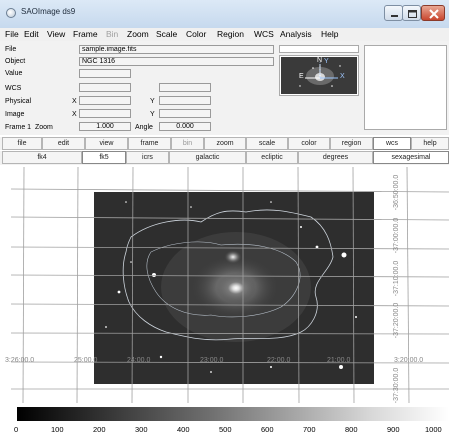 The image size is (449, 437). I want to click on file-field: sample.image.fits, so click(176, 49).